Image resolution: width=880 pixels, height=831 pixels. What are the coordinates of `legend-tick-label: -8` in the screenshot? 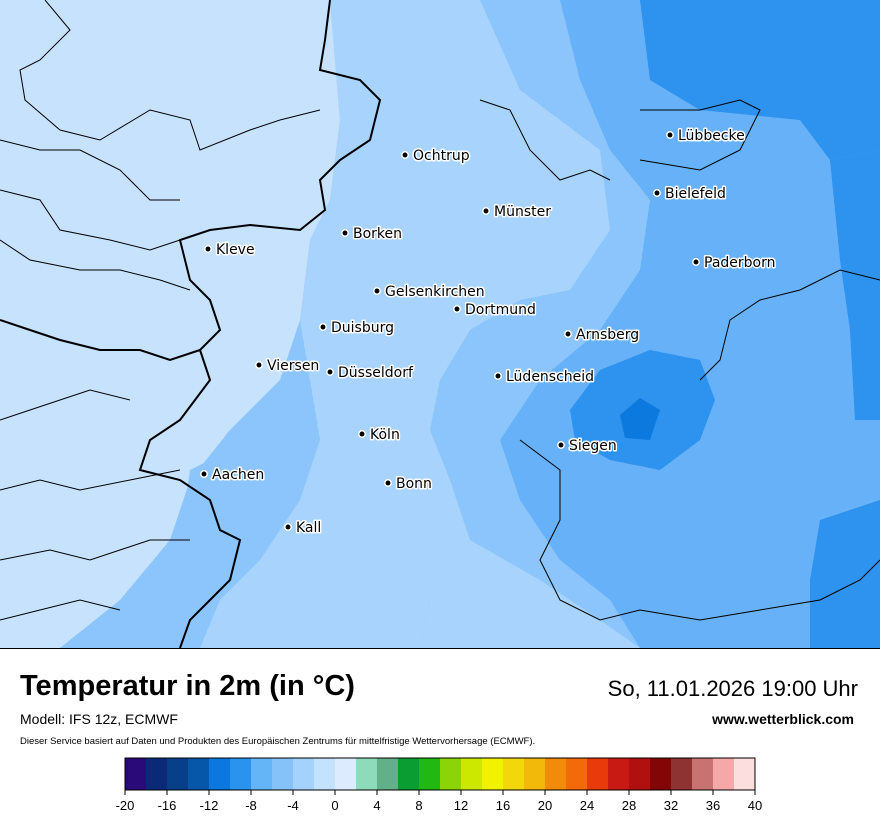 It's located at (251, 805).